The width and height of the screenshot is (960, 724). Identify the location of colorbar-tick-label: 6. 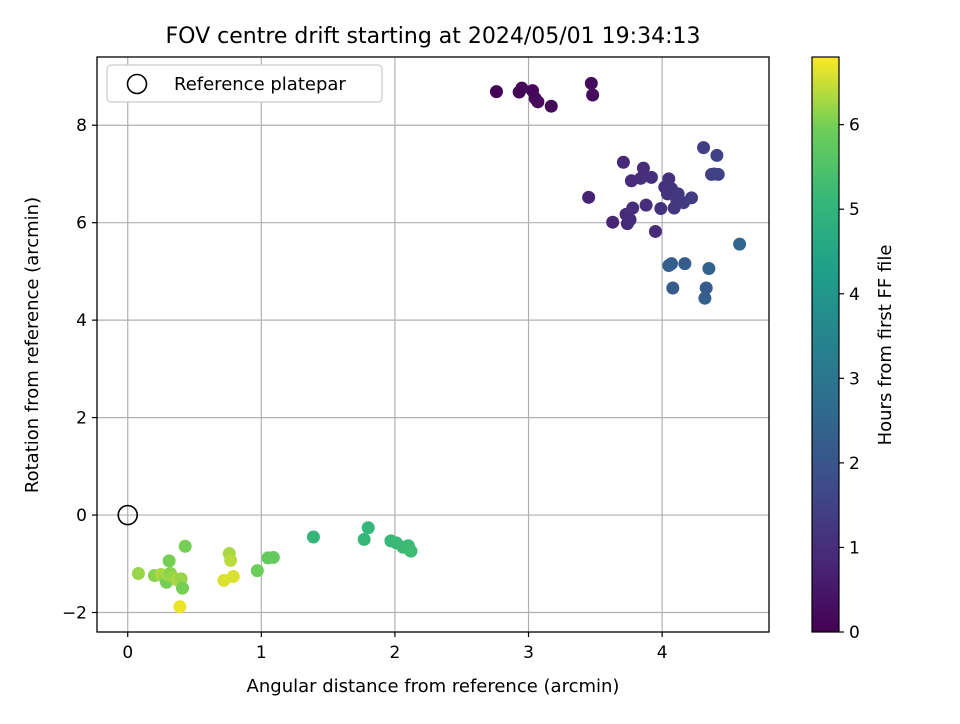
(854, 126).